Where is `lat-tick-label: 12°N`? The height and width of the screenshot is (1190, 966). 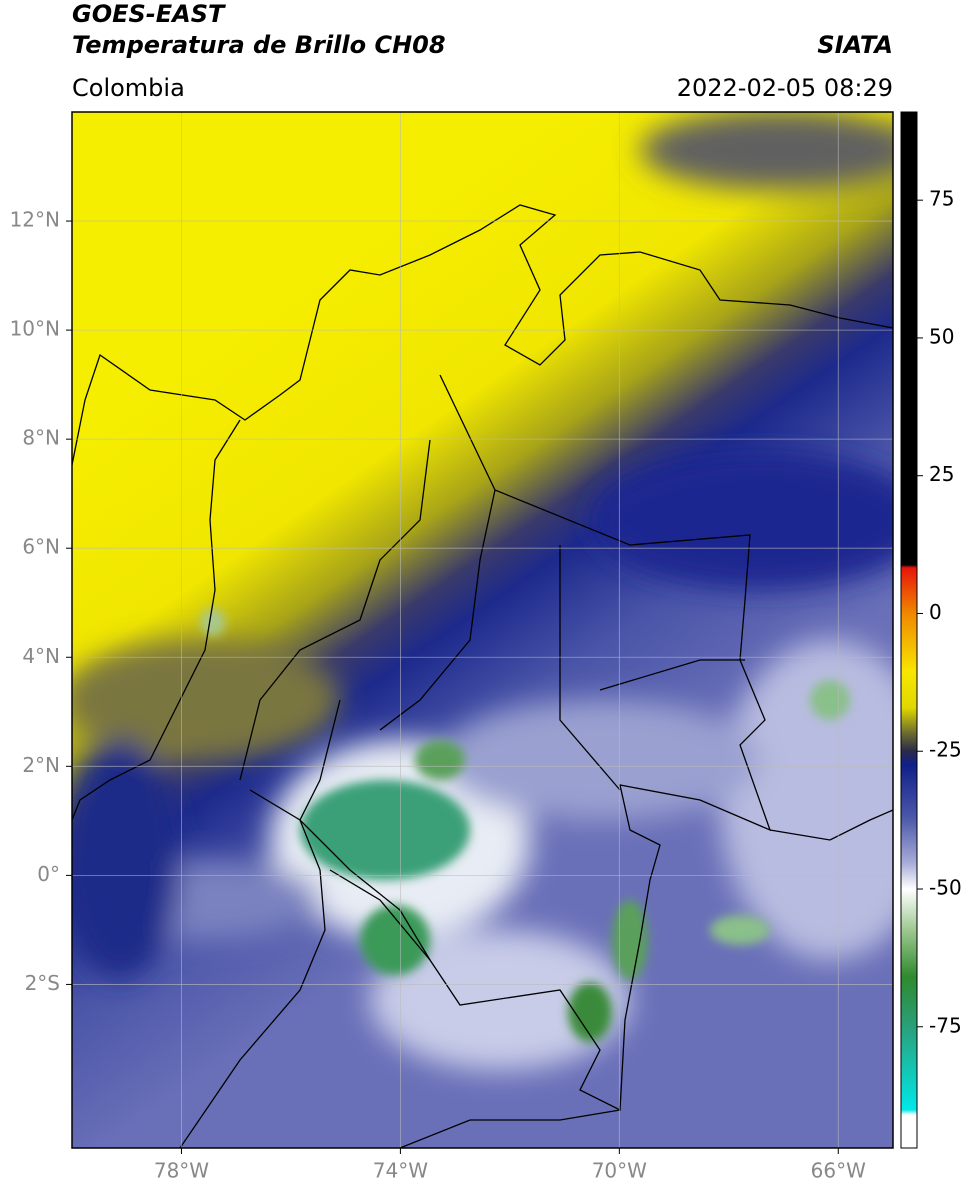
lat-tick-label: 12°N is located at coordinates (35, 220).